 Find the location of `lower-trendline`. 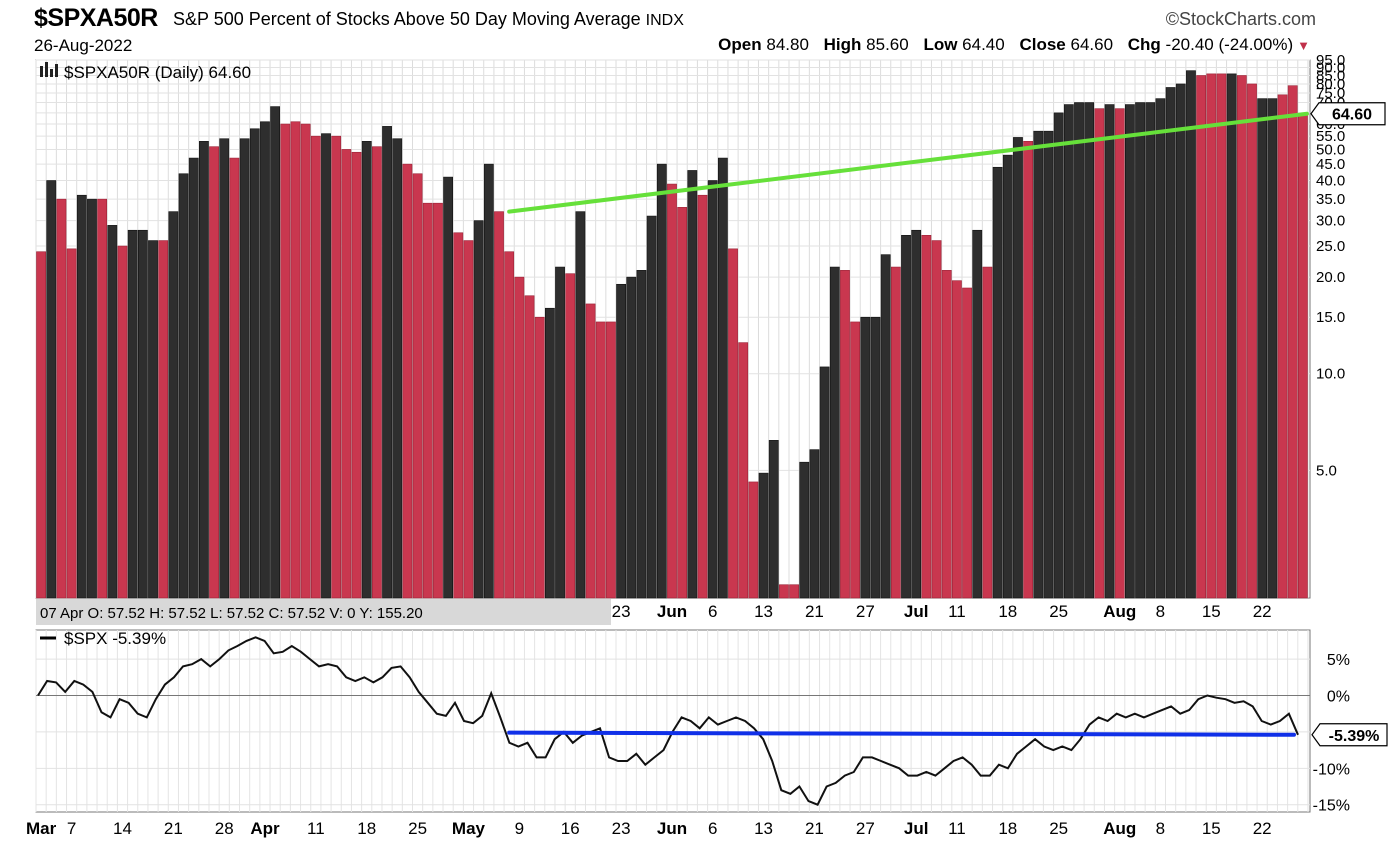

lower-trendline is located at coordinates (901, 733).